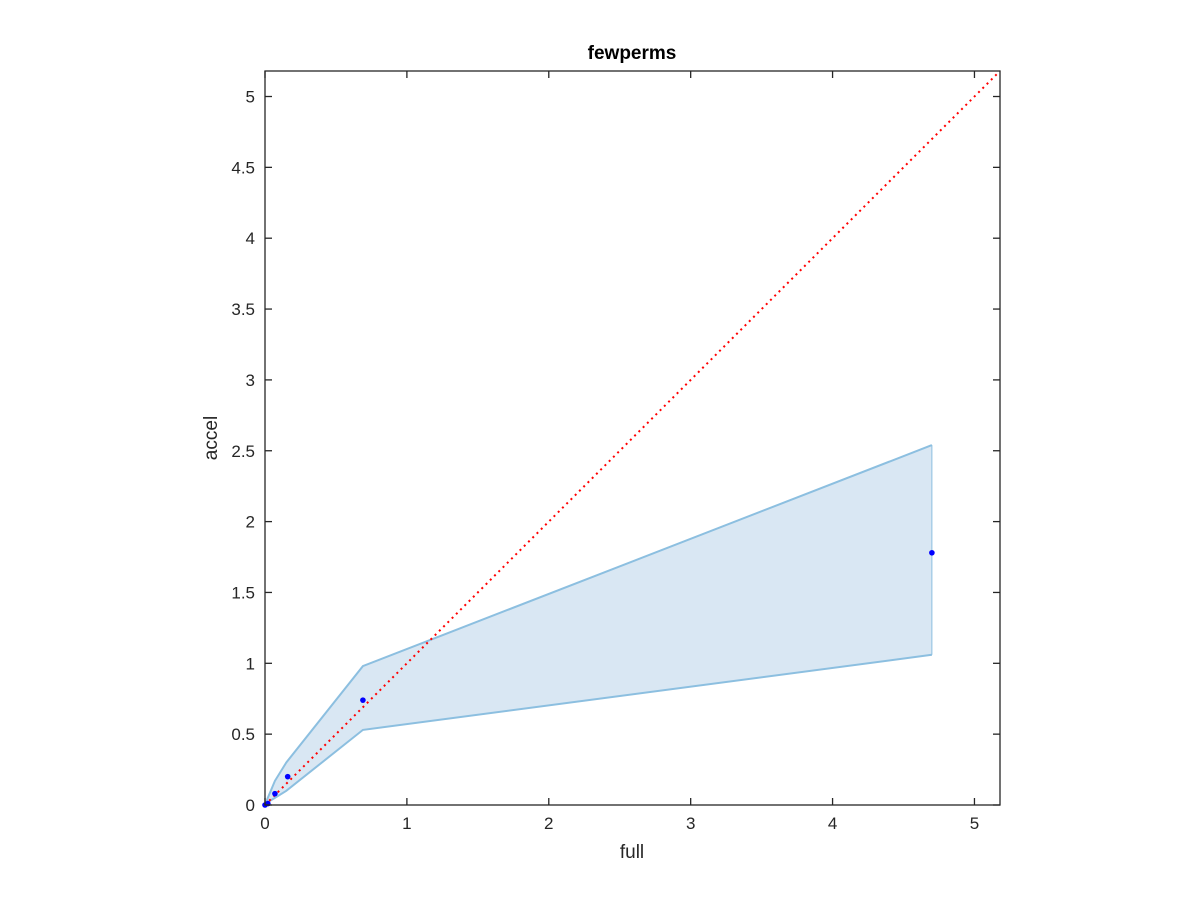 The image size is (1200, 900). Describe the element at coordinates (243, 734) in the screenshot. I see `y-tick-label: 0.5` at that location.